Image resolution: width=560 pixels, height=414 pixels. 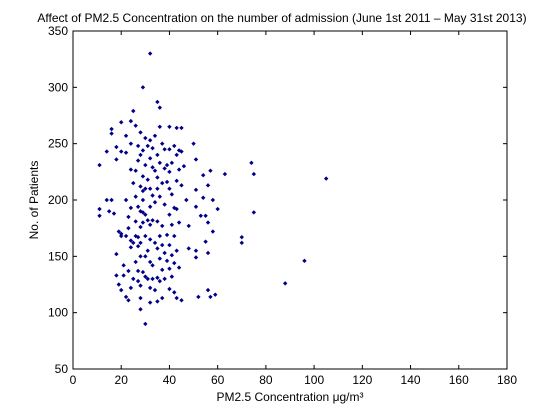 I want to click on x-tick-label: 100, so click(x=314, y=380).